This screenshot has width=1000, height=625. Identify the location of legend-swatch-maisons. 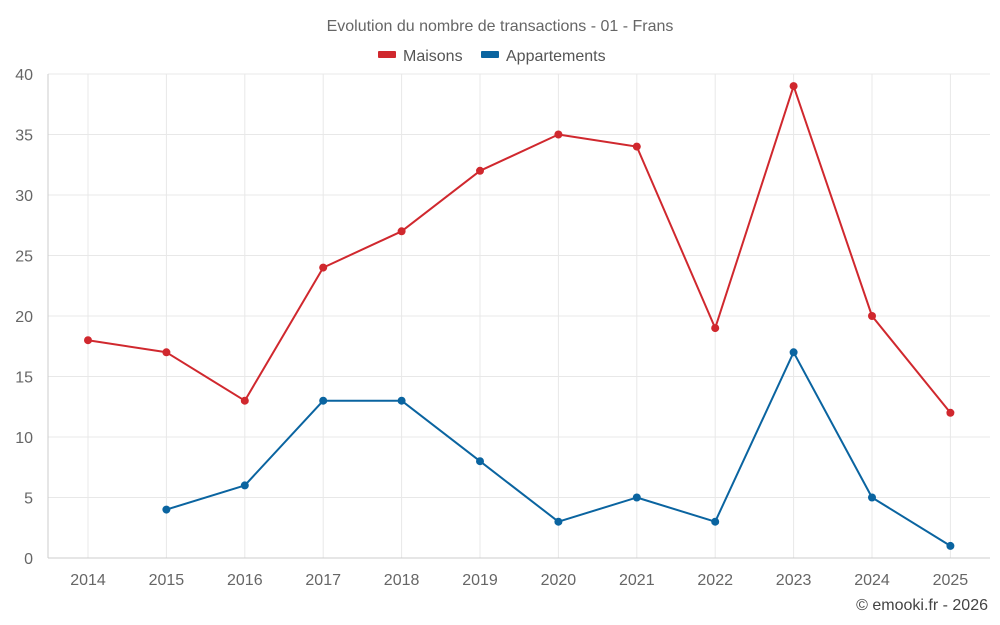
(387, 54).